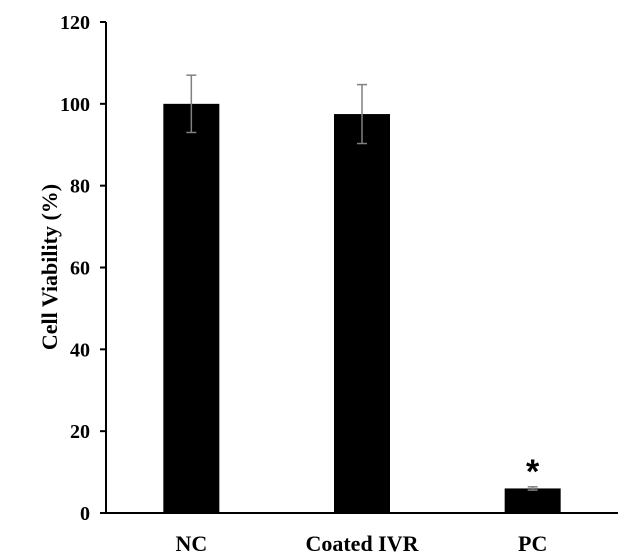 This screenshot has height=556, width=623. I want to click on bar-pc, so click(532, 500).